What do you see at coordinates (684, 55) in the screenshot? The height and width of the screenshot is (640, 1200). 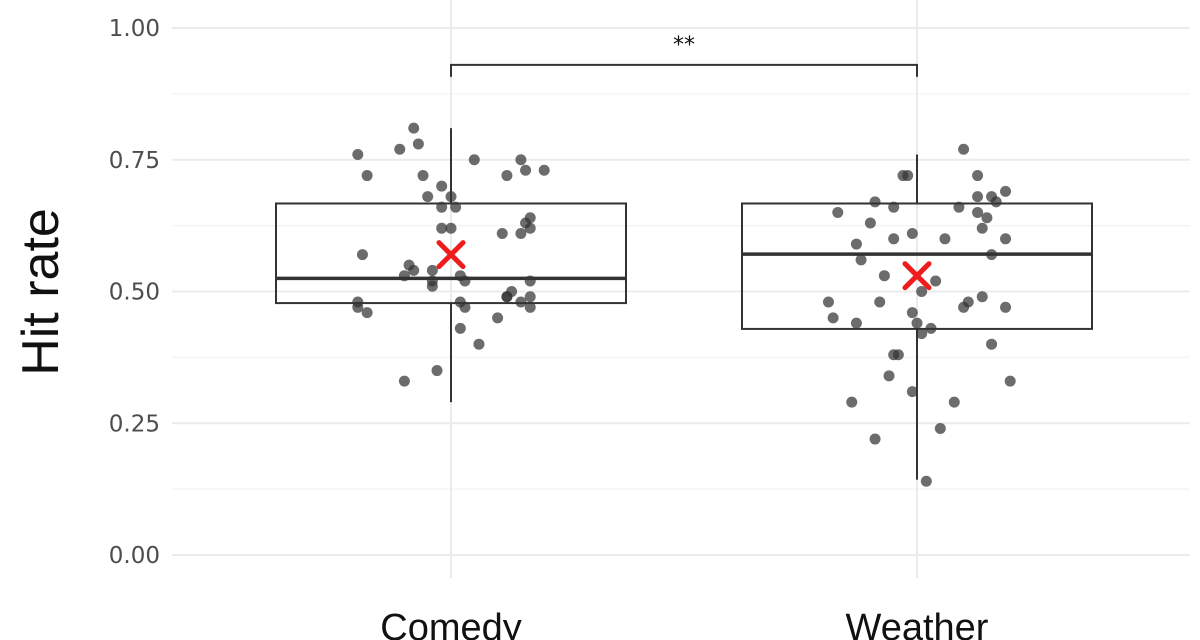 I see `significance-bracket: **` at bounding box center [684, 55].